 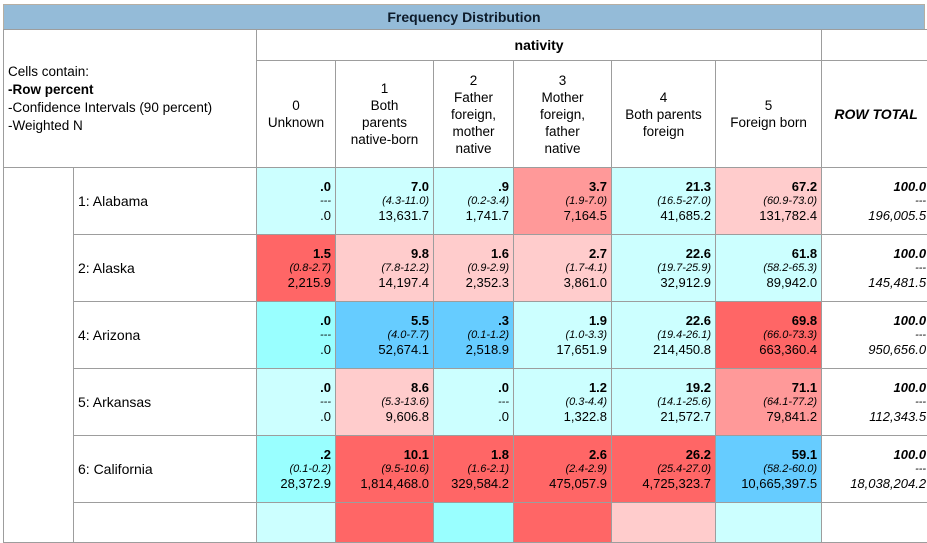 What do you see at coordinates (473, 123) in the screenshot?
I see `column-label: Father foreign, mother native` at bounding box center [473, 123].